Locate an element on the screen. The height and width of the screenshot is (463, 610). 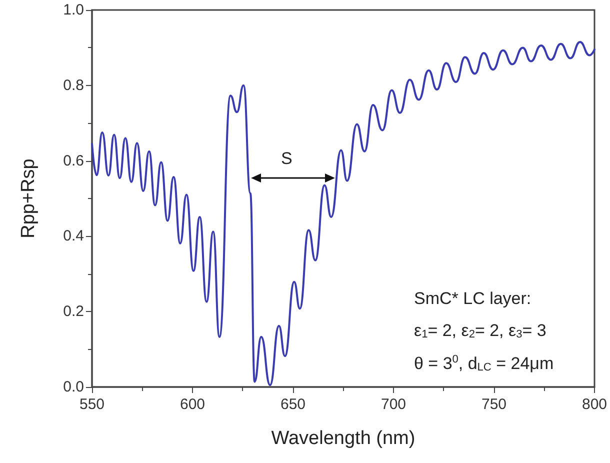
x-tick-label: 800 is located at coordinates (594, 404).